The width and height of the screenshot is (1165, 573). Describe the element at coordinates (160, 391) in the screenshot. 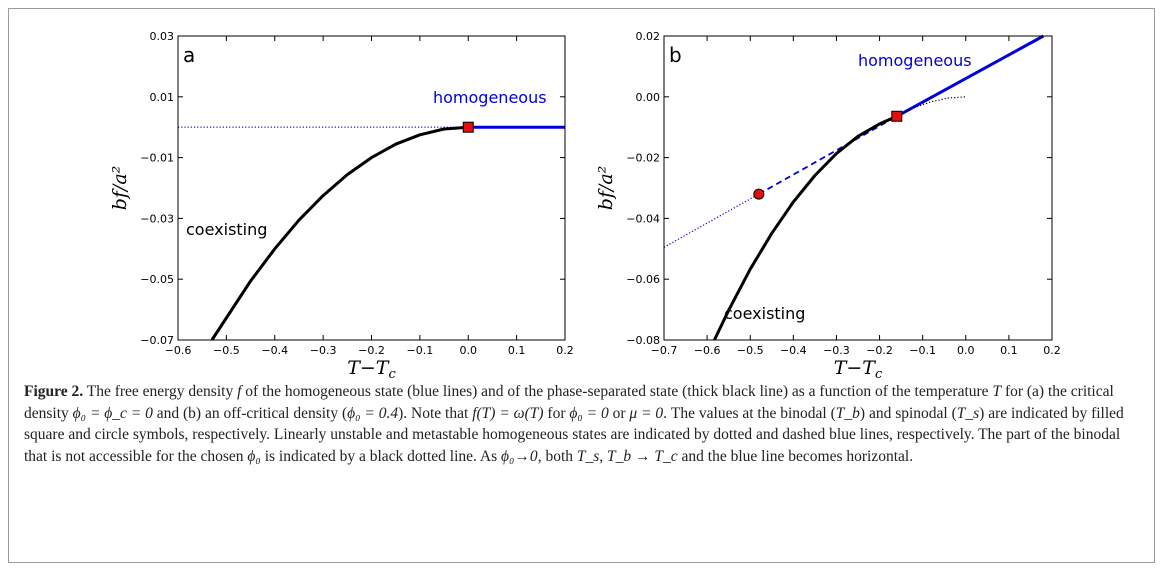

I see `caption-text: The free energy density` at that location.